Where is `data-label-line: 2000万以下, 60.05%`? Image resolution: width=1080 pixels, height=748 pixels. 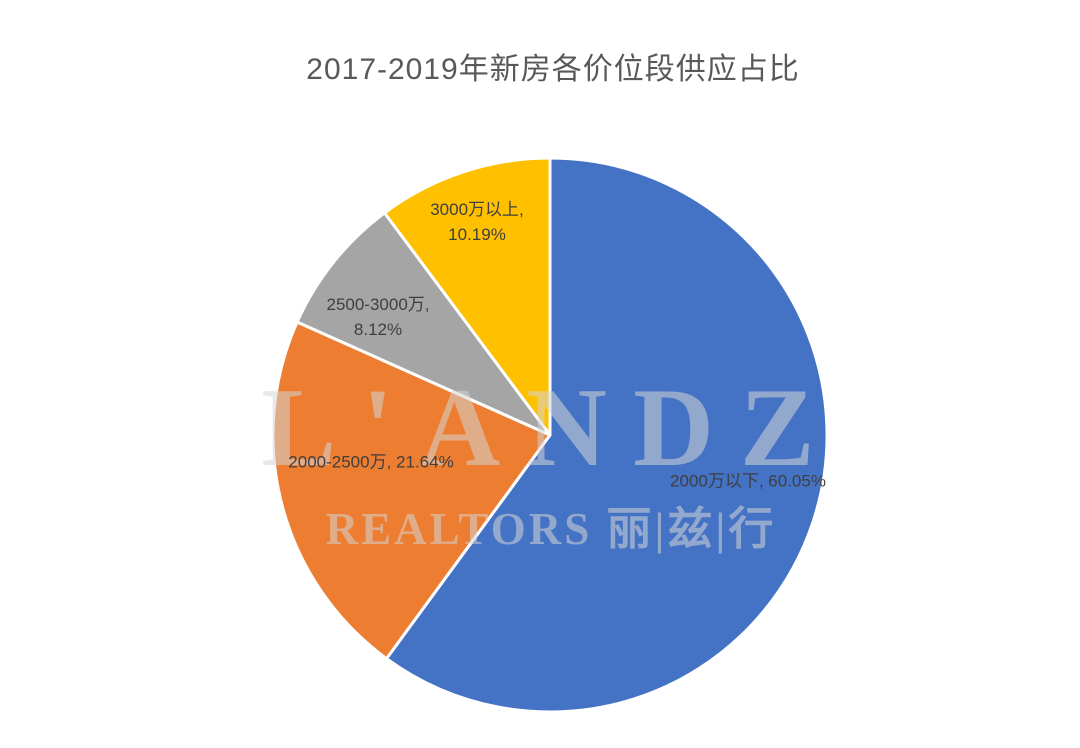
data-label-line: 2000万以下, 60.05% is located at coordinates (748, 481).